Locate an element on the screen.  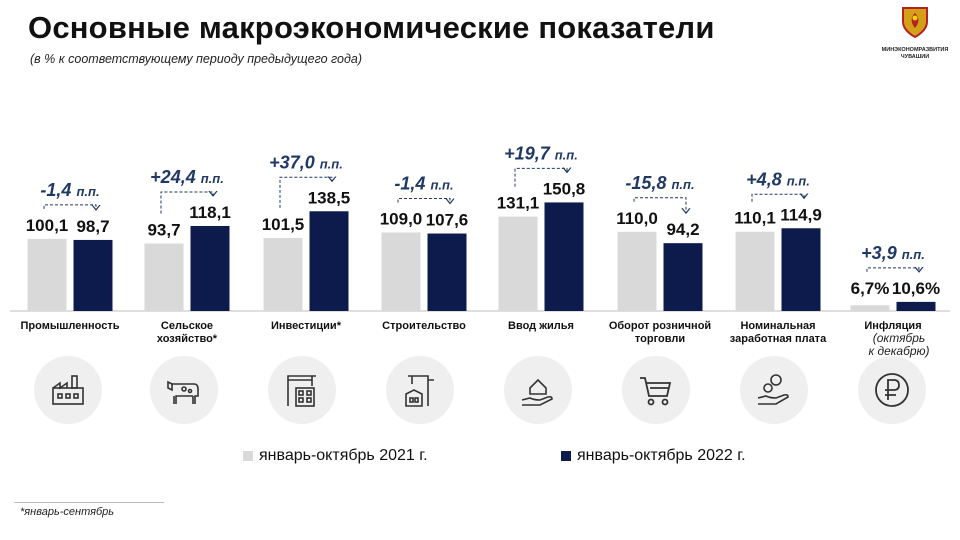
category-label-3-0: Строительство is located at coordinates (424, 326).